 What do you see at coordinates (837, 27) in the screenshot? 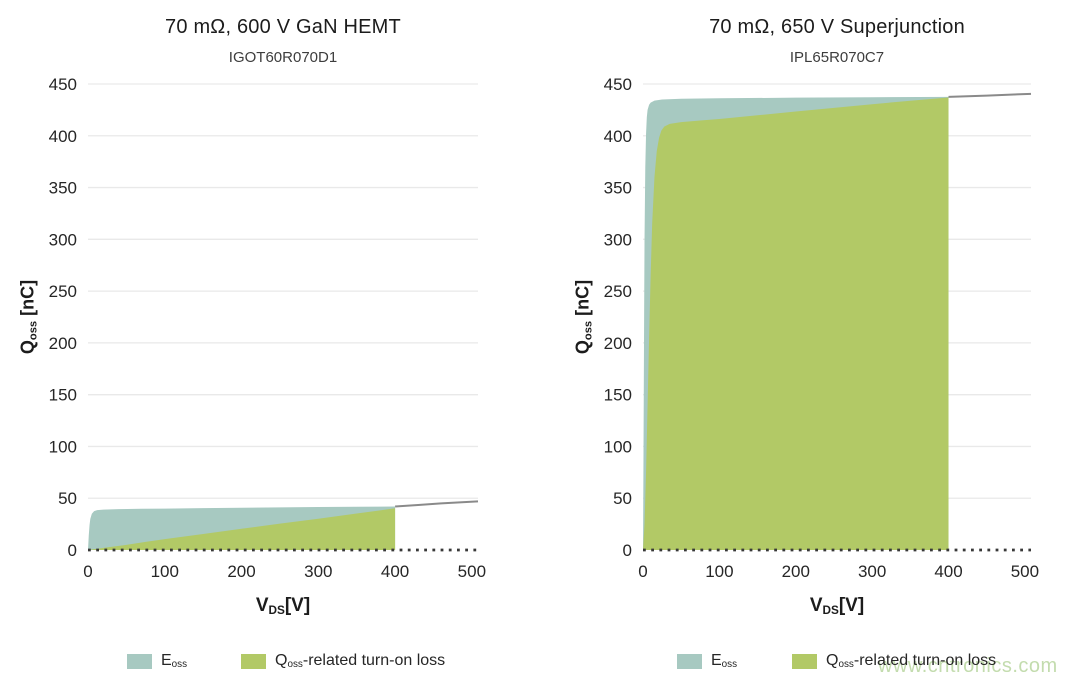
I see `chart-title: 70 mΩ, 650 V Superjunction` at bounding box center [837, 27].